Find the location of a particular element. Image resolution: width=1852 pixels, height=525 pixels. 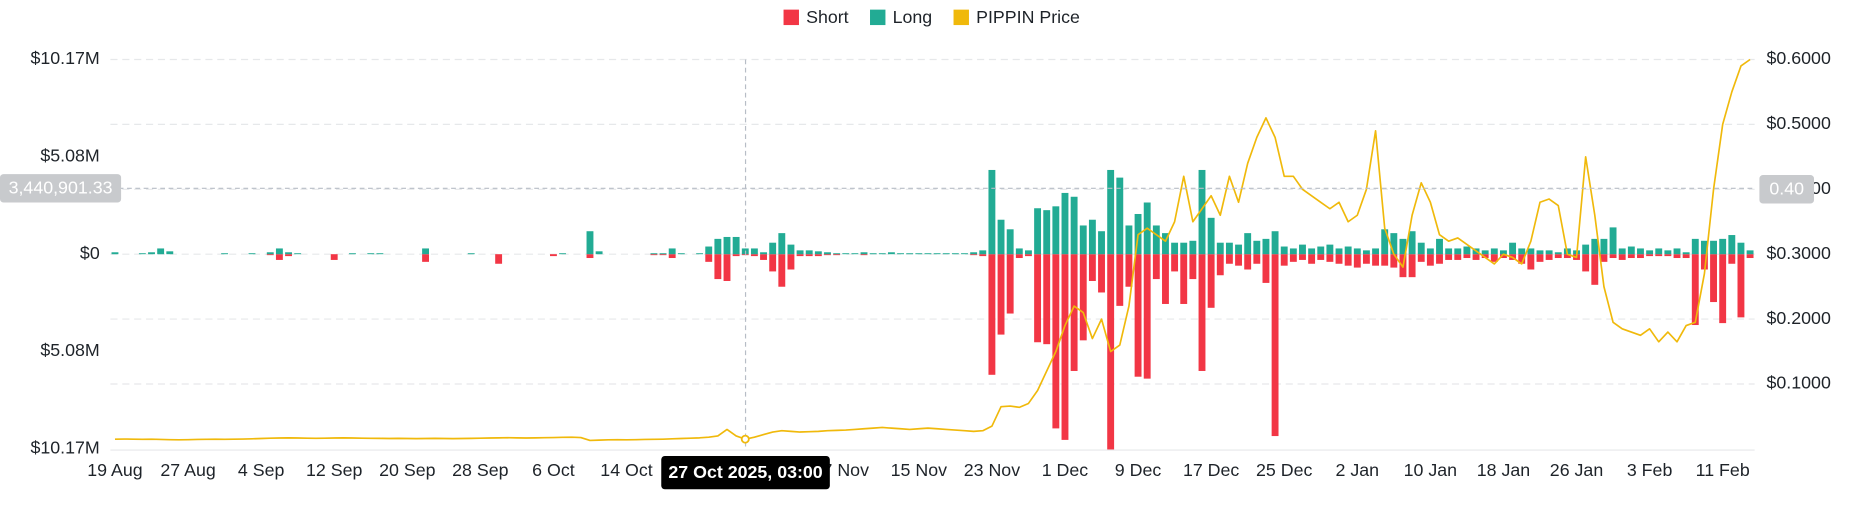

x-tick-label: 23 Nov is located at coordinates (992, 470).